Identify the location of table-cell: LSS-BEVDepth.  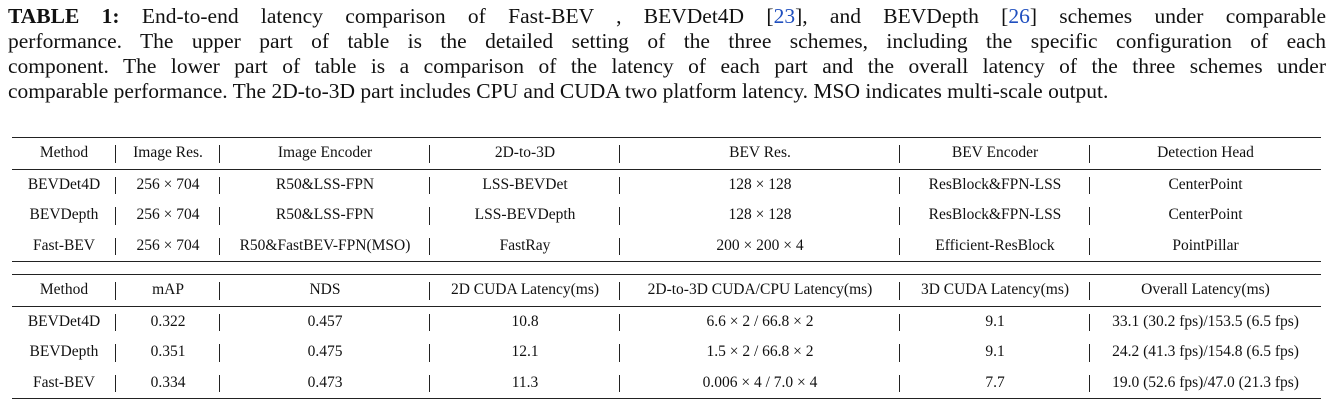
(525, 215).